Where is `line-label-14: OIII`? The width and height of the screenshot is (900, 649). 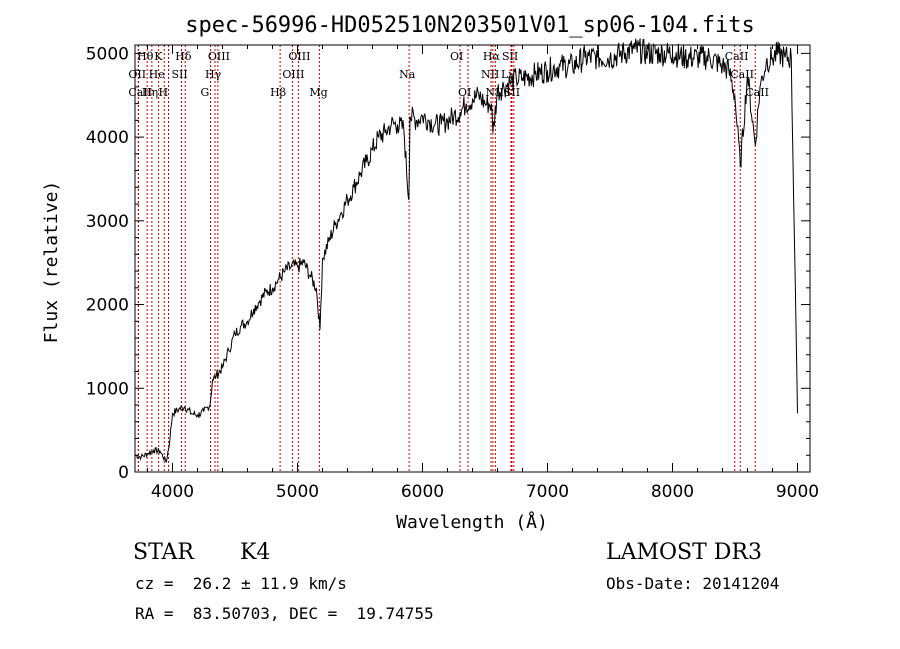 line-label-14: OIII is located at coordinates (293, 74).